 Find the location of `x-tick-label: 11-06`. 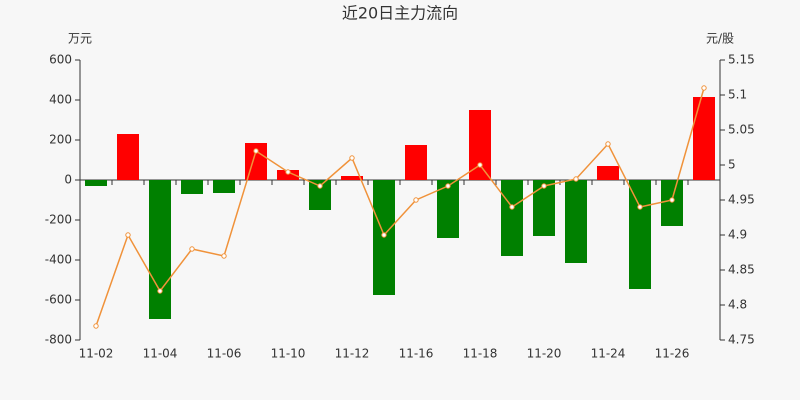

x-tick-label: 11-06 is located at coordinates (224, 354).